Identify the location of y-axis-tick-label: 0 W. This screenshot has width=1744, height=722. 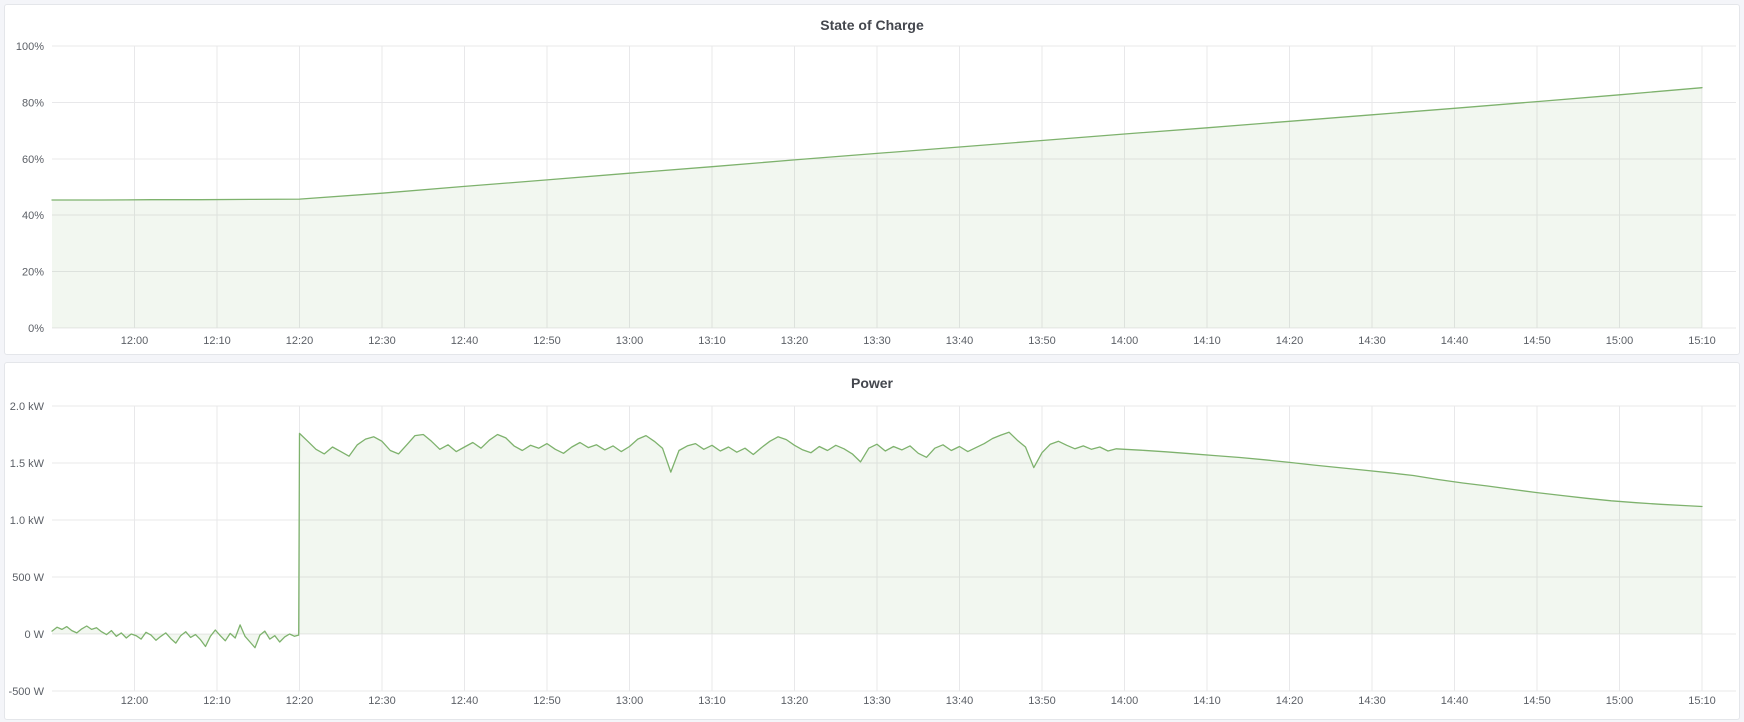
(34, 635).